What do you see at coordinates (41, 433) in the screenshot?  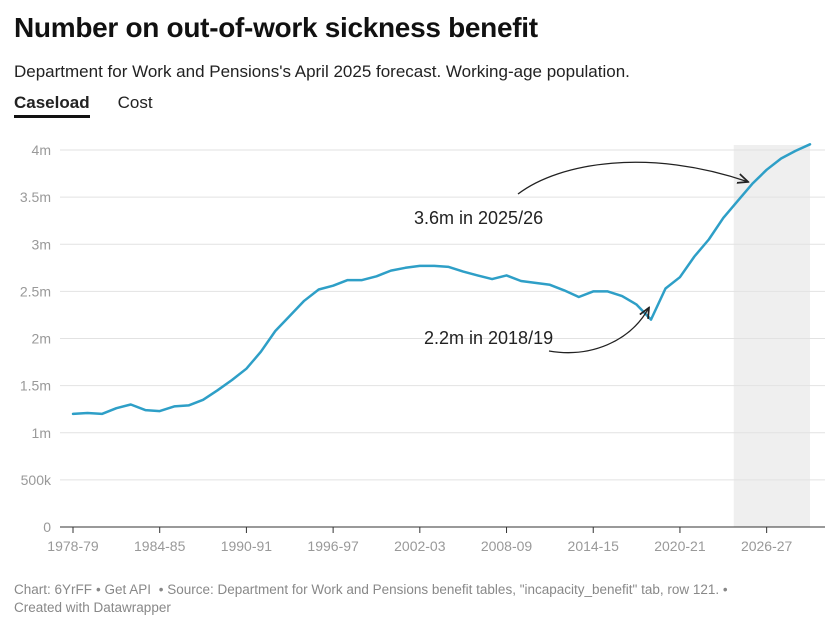 I see `y-tick-label: 1m` at bounding box center [41, 433].